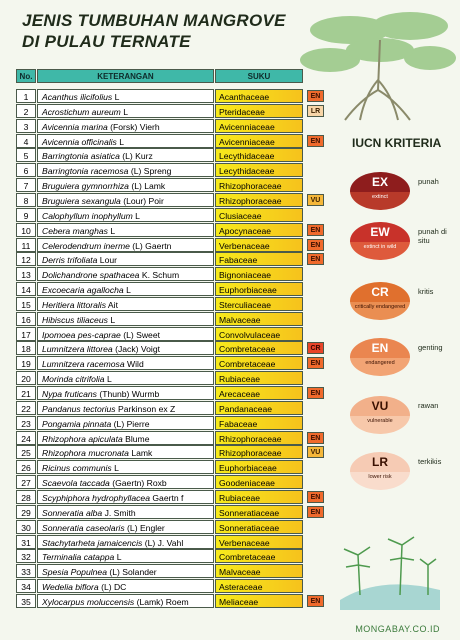 The width and height of the screenshot is (460, 640). I want to click on table-row: 14 Excoecaria agallocha L Euphorbiaceae, so click(171, 289).